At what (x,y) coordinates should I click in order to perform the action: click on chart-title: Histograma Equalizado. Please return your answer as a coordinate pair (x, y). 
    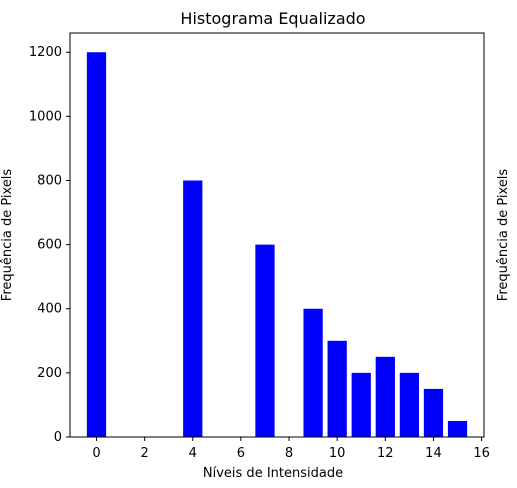
    Looking at the image, I should click on (272, 18).